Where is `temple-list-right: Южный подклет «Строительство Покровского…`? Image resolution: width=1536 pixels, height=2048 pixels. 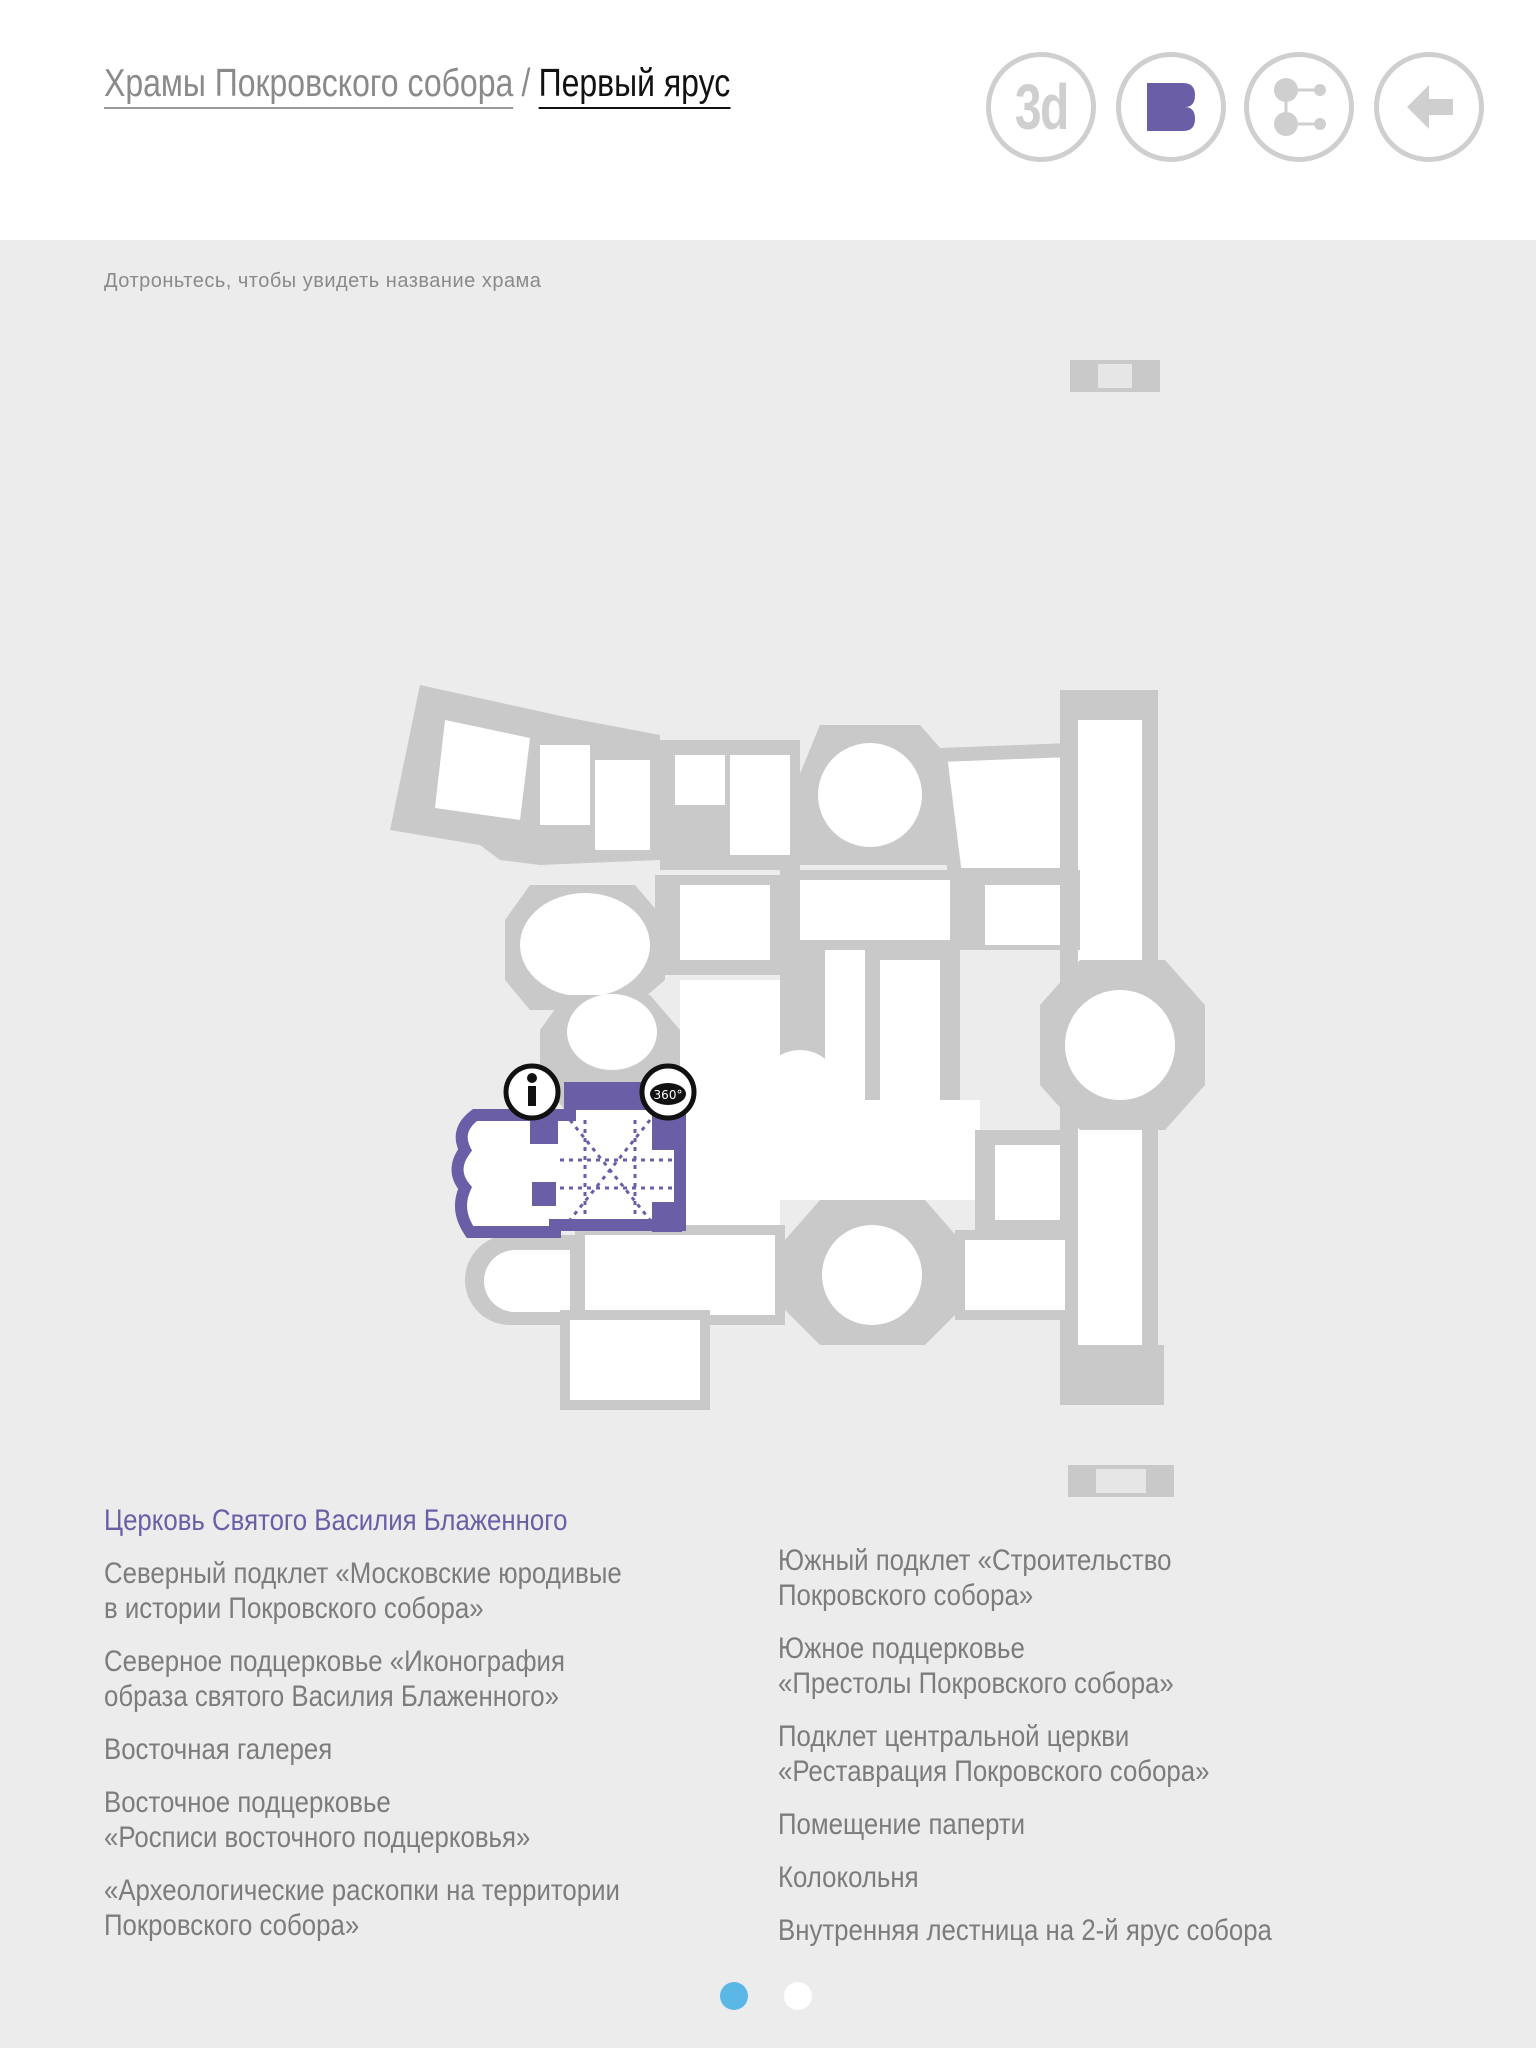
temple-list-right: Южный подклет «Строительство Покровского… is located at coordinates (1098, 1754).